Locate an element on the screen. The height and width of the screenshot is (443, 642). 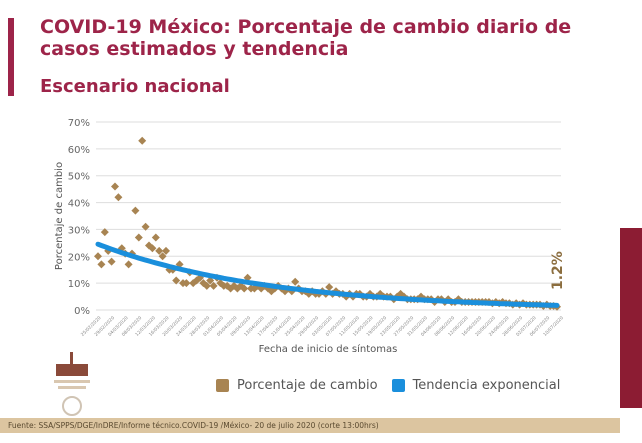
y-axis-label: Porcentaje de cambio is located at coordinates (59, 216).